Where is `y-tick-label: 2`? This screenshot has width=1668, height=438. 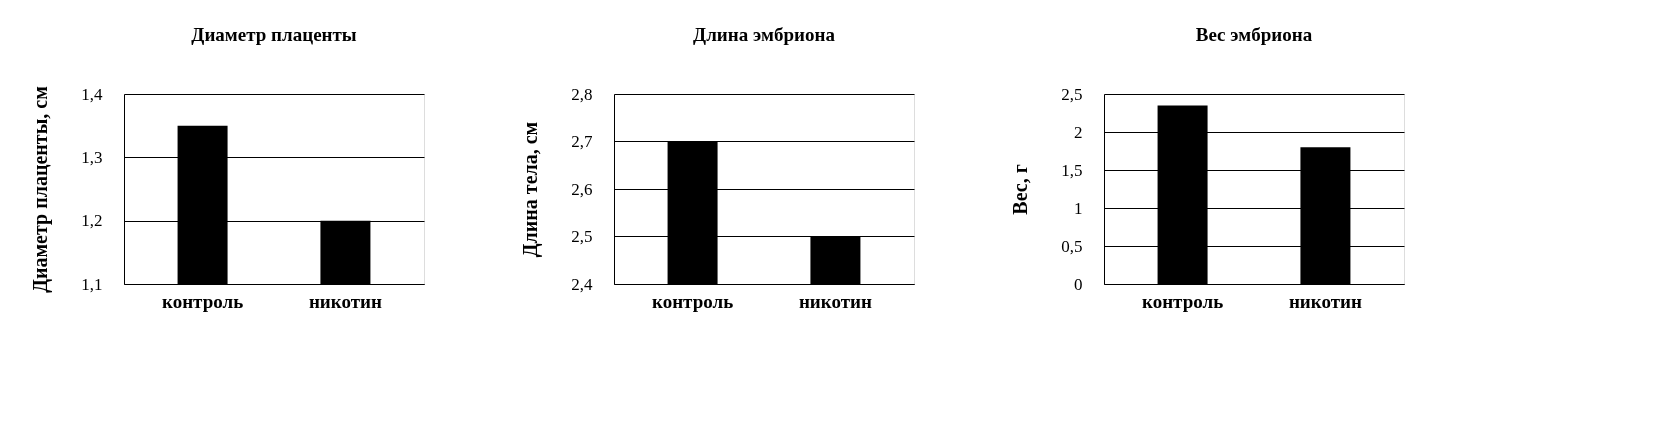
y-tick-label: 2 is located at coordinates (1078, 132).